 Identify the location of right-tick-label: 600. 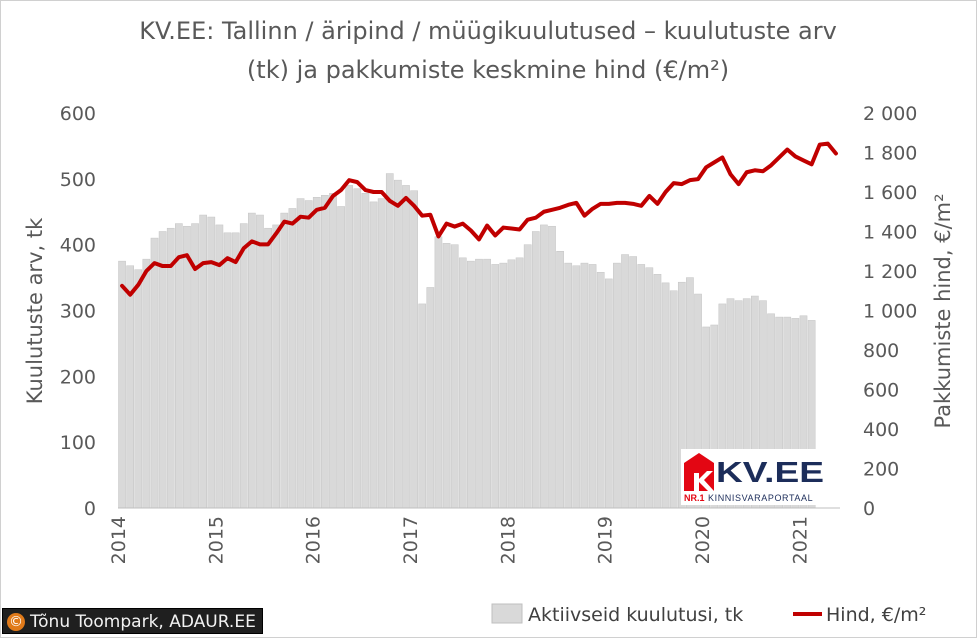
(881, 391).